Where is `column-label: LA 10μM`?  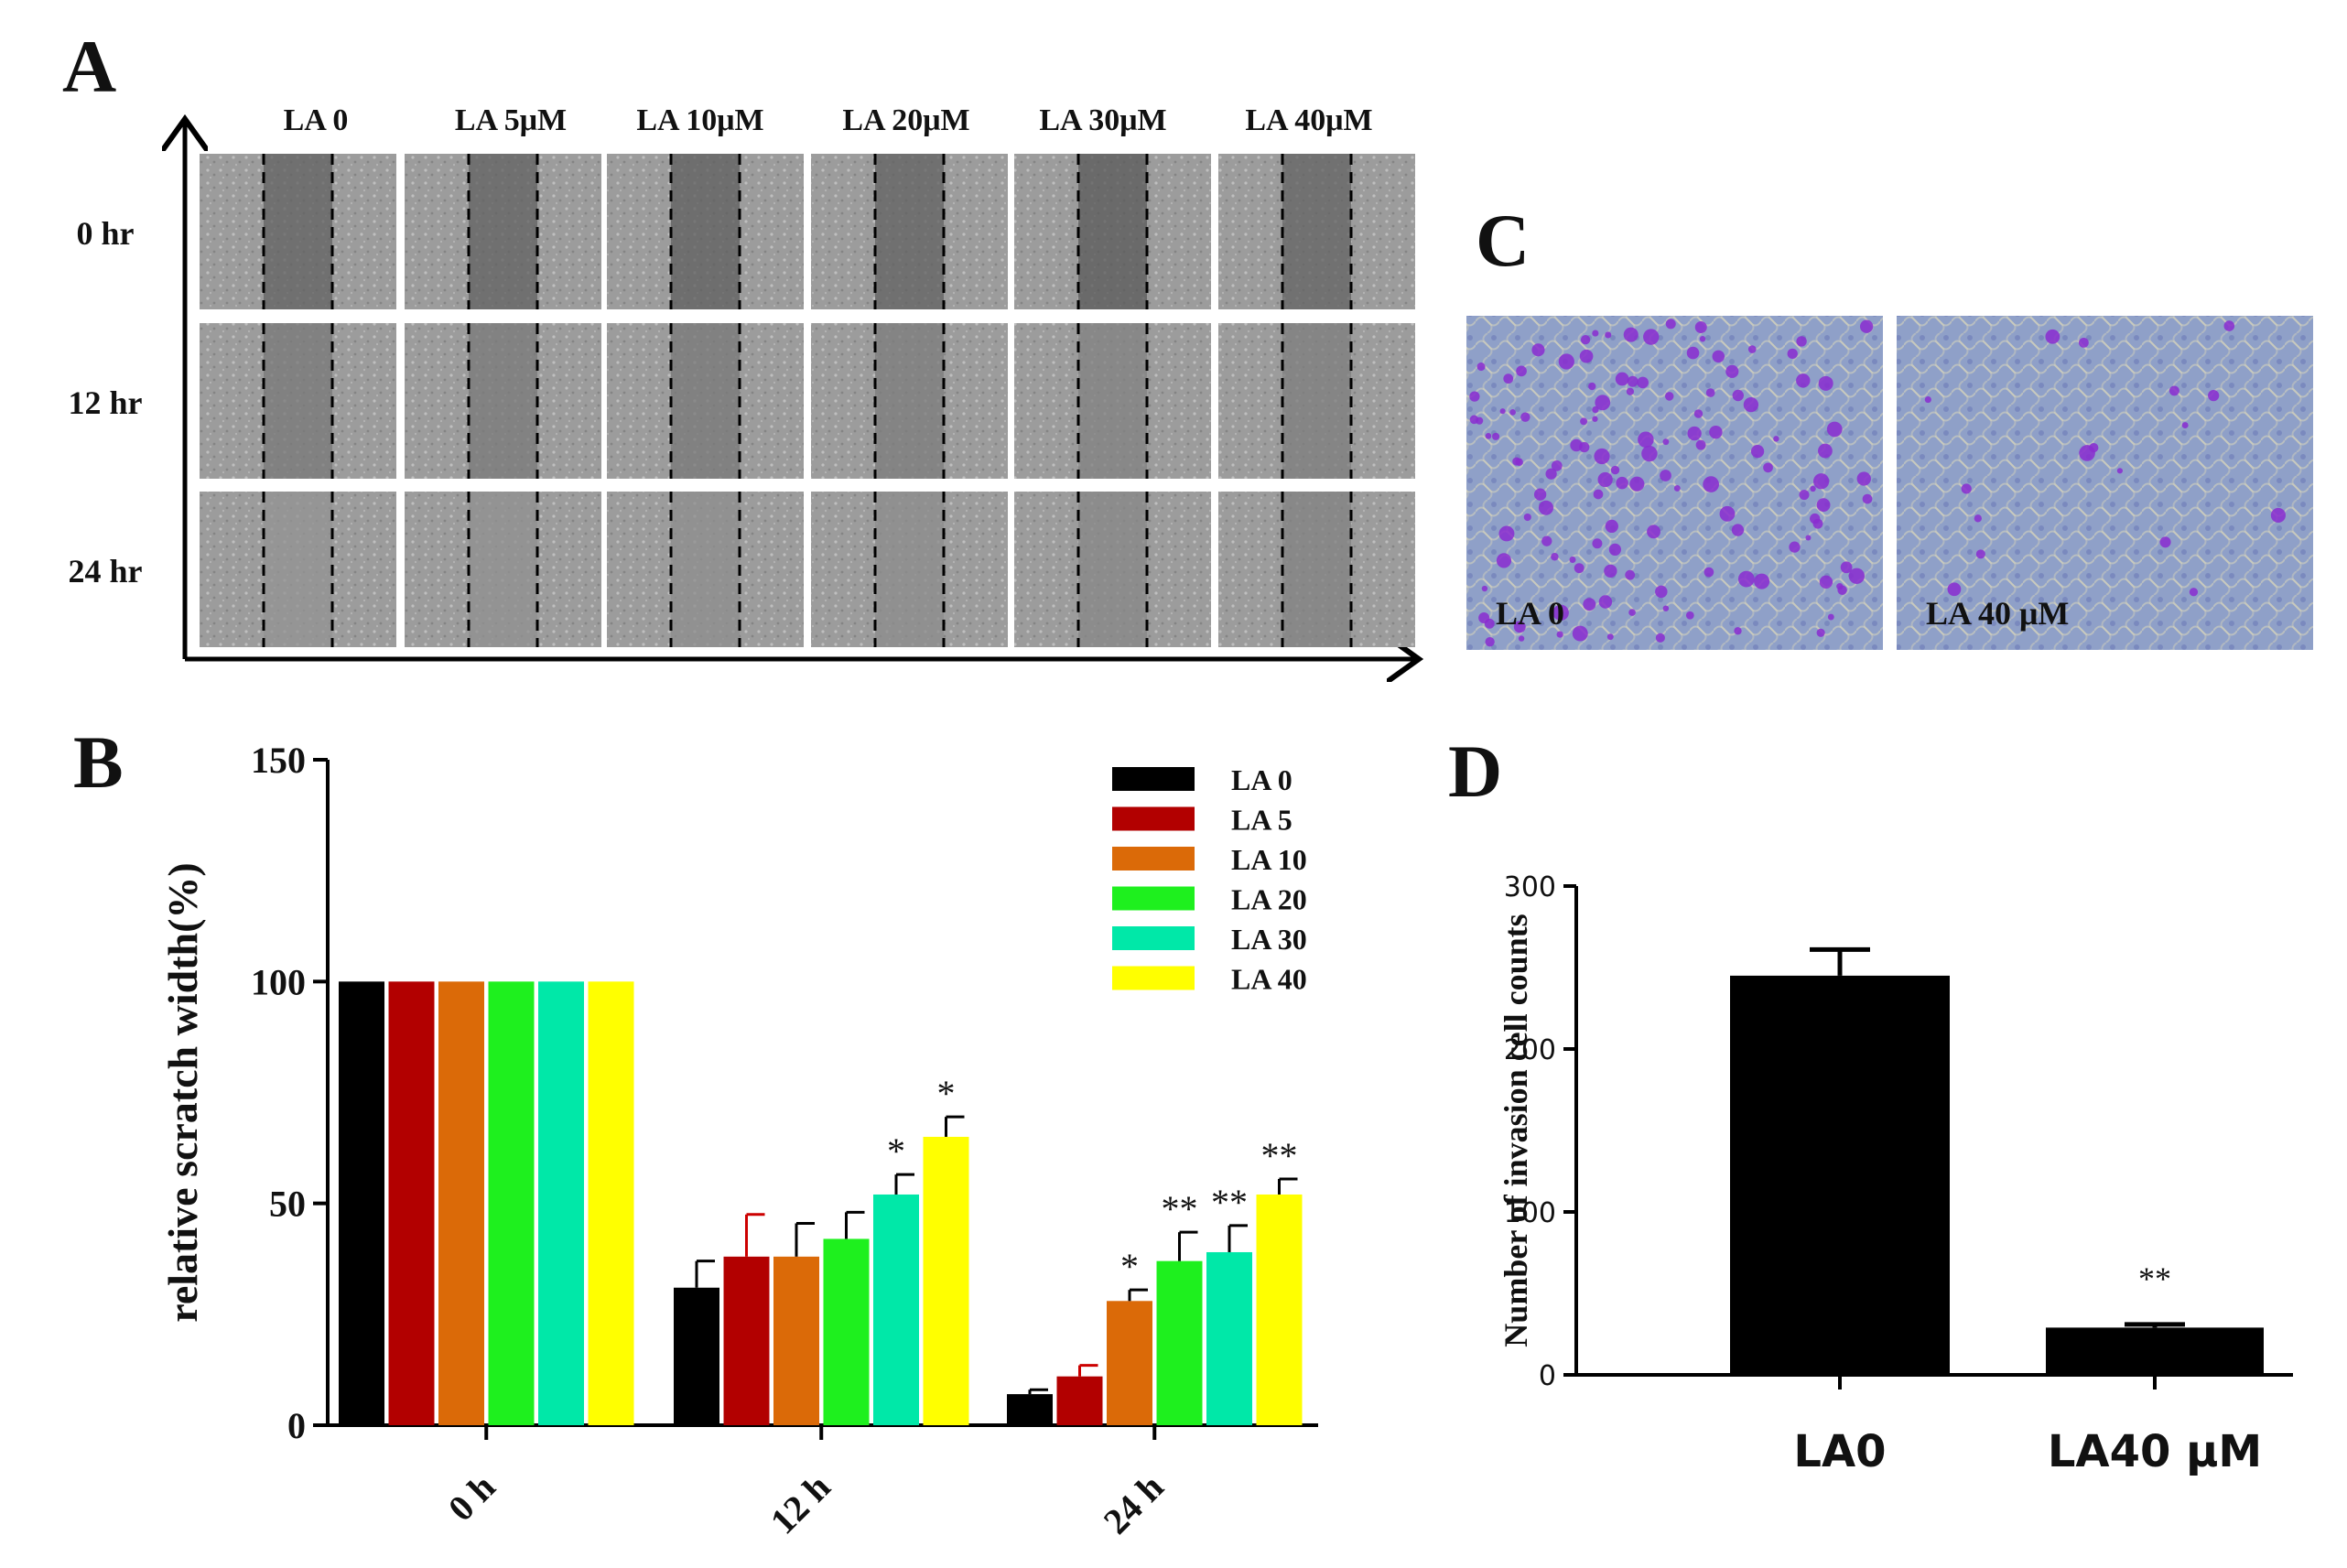
column-label: LA 10μM is located at coordinates (699, 120).